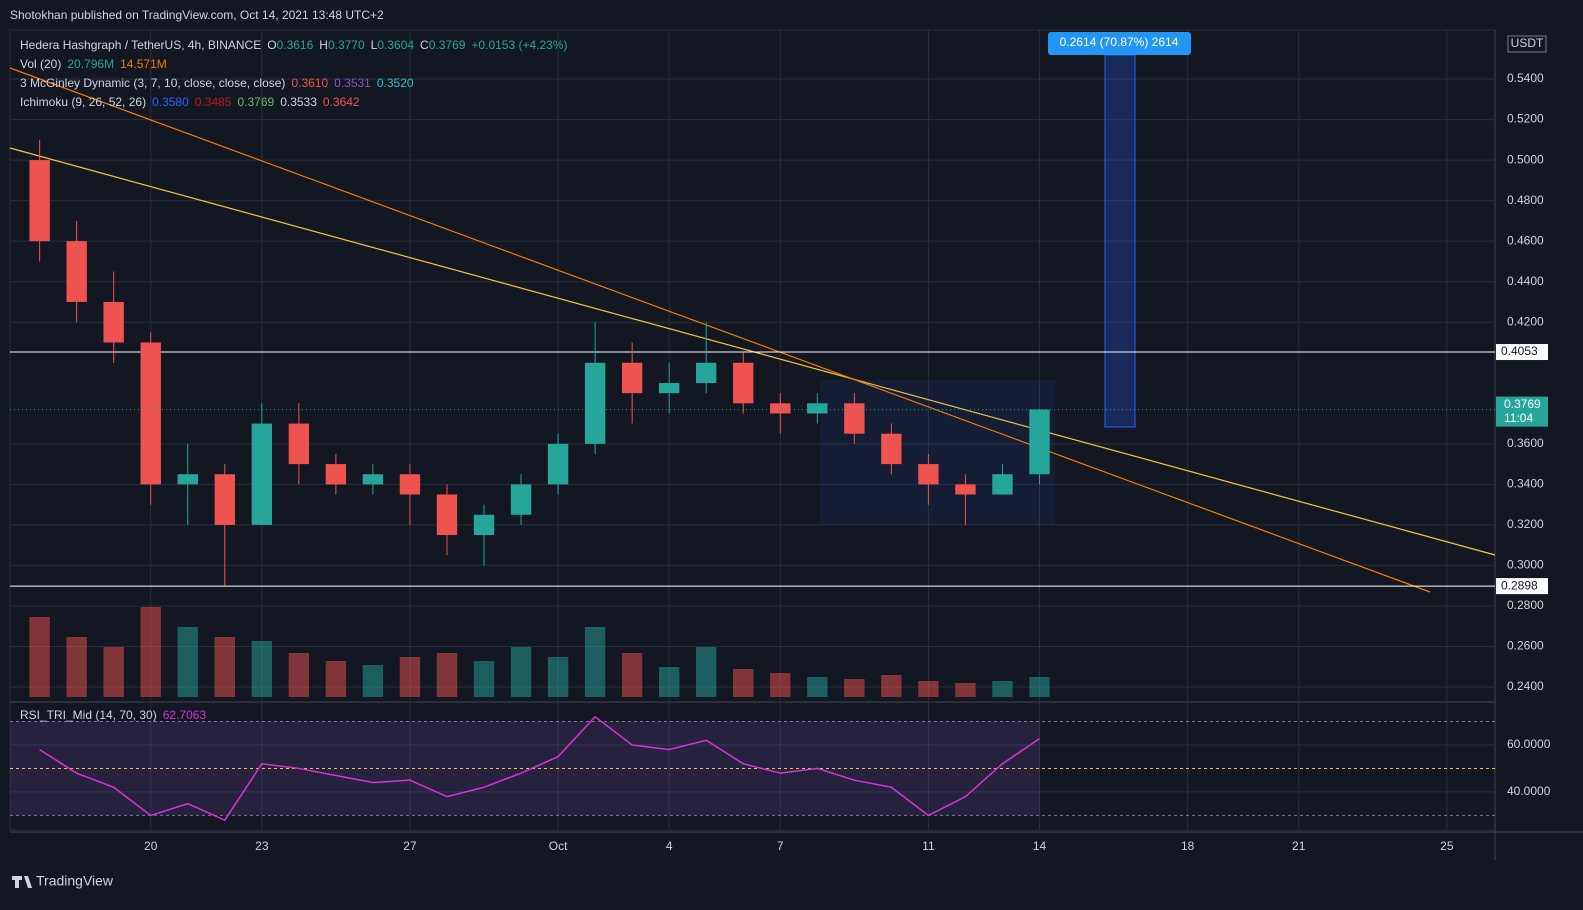  What do you see at coordinates (1529, 744) in the screenshot?
I see `y-tick-label: 60.0000` at bounding box center [1529, 744].